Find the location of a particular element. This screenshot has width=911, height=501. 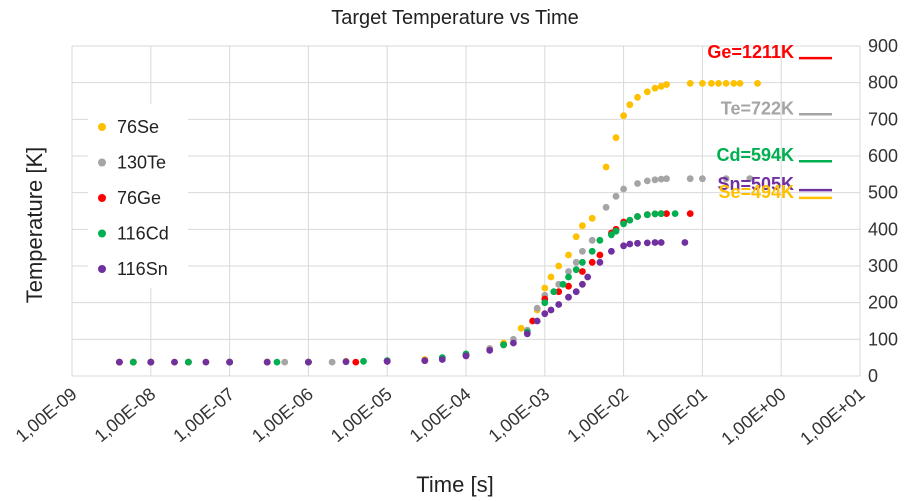

annotation-label: Te=722K is located at coordinates (757, 108).